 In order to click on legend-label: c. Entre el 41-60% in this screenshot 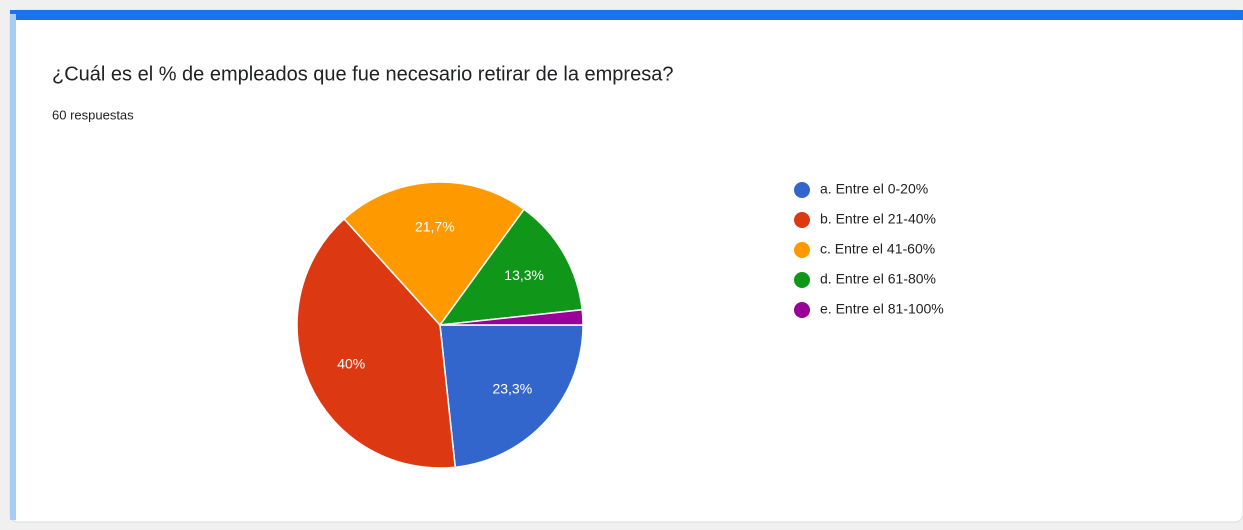, I will do `click(877, 249)`.